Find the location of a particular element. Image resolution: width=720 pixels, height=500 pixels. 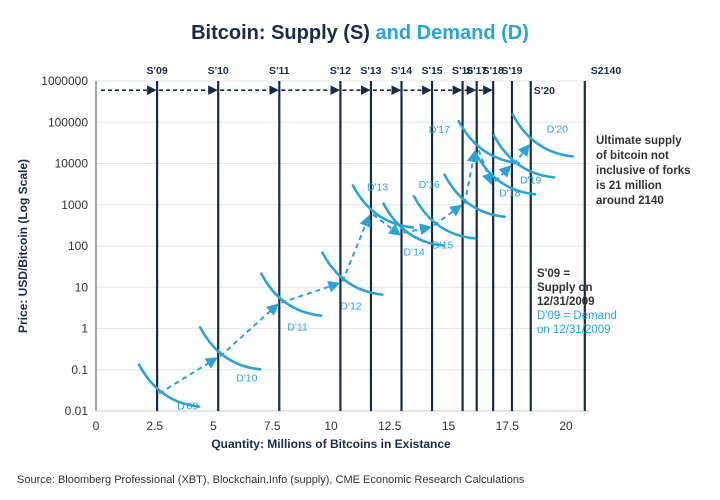

y-tick-label: 0.1 is located at coordinates (79, 370).